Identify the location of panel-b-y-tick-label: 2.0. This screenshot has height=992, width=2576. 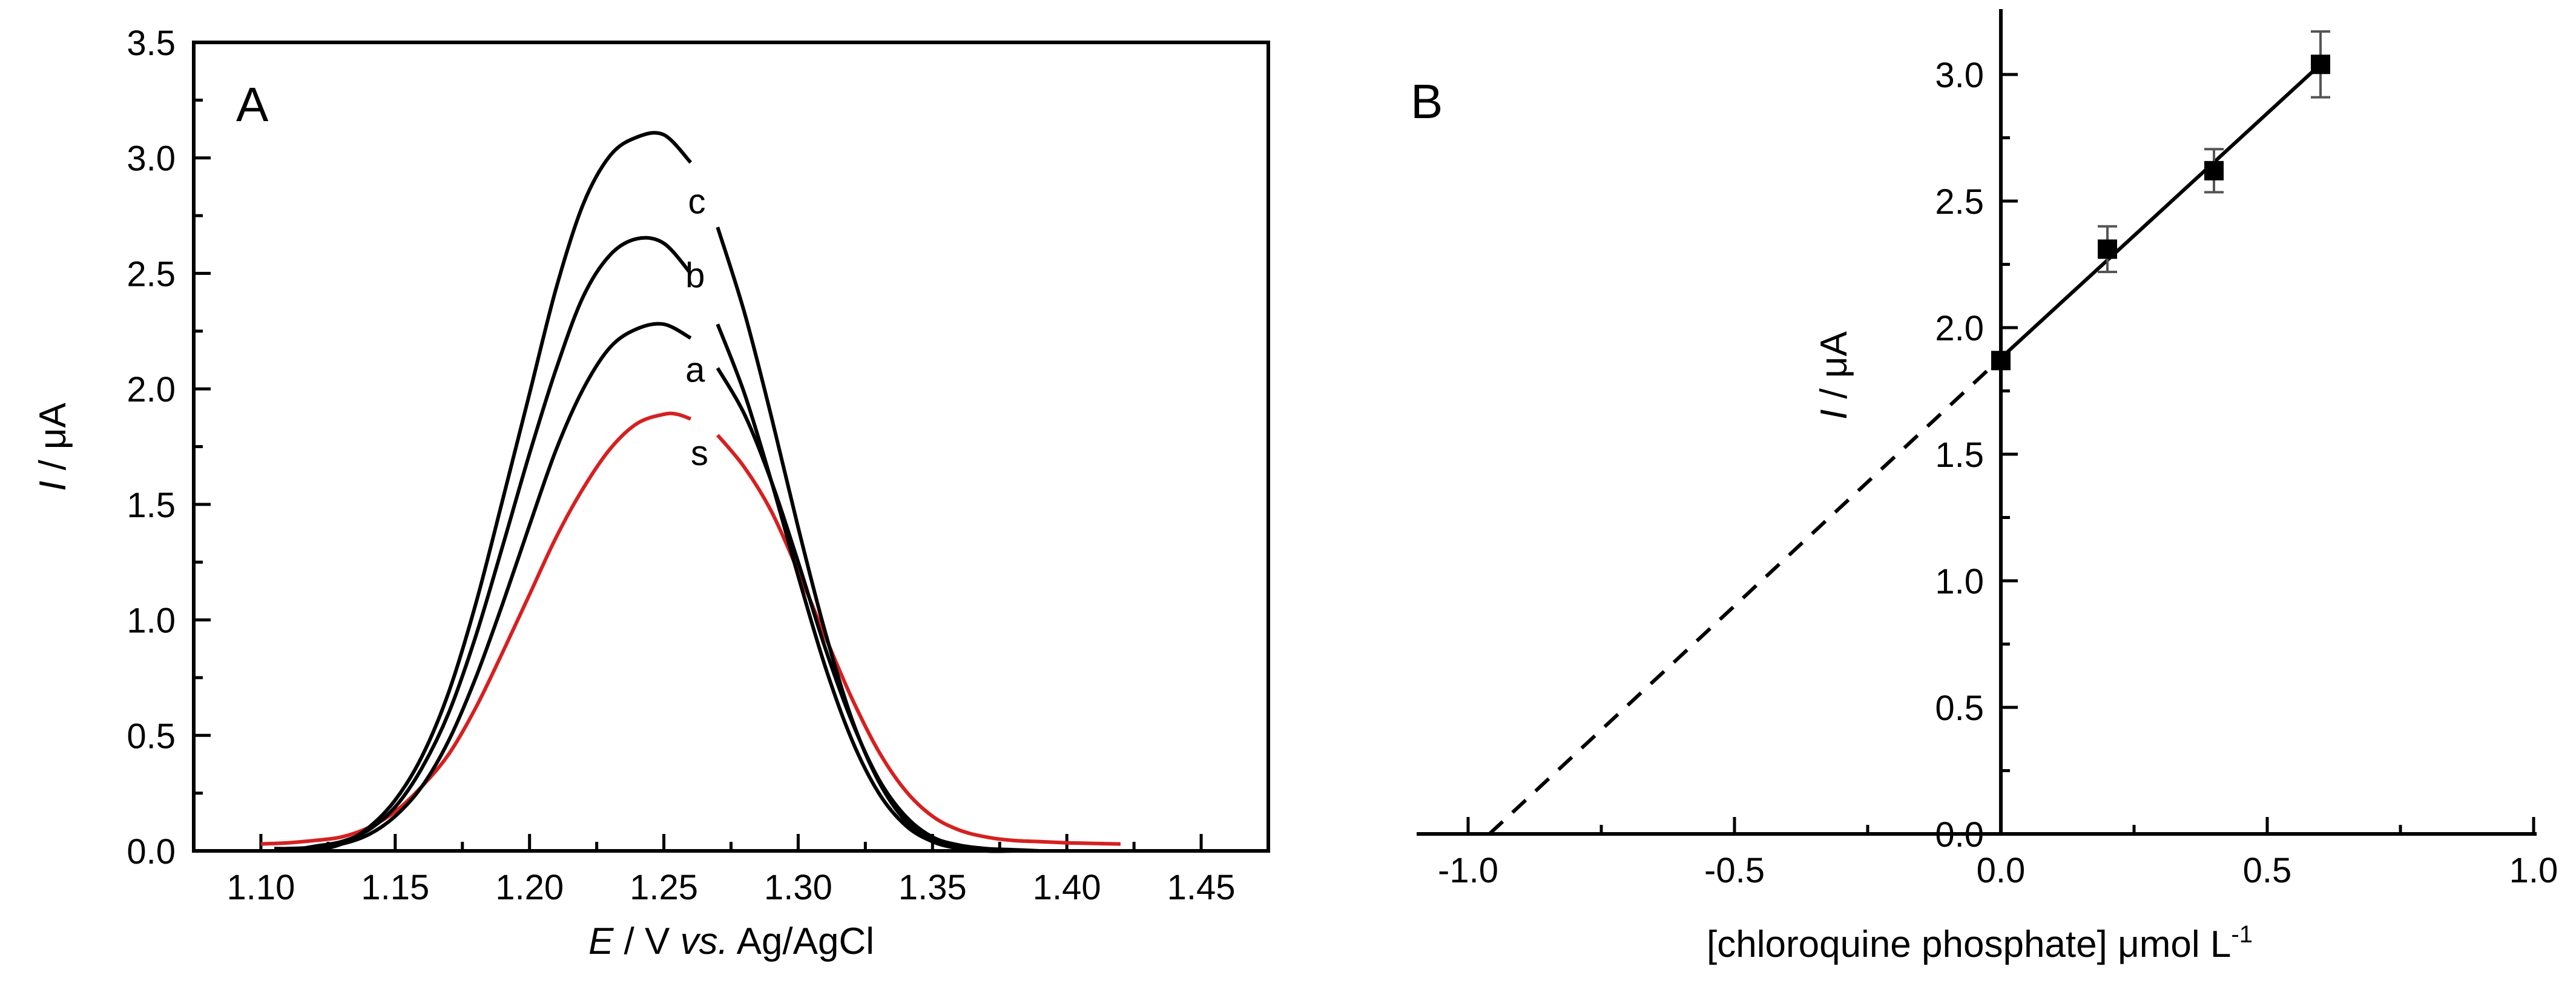
(1959, 328).